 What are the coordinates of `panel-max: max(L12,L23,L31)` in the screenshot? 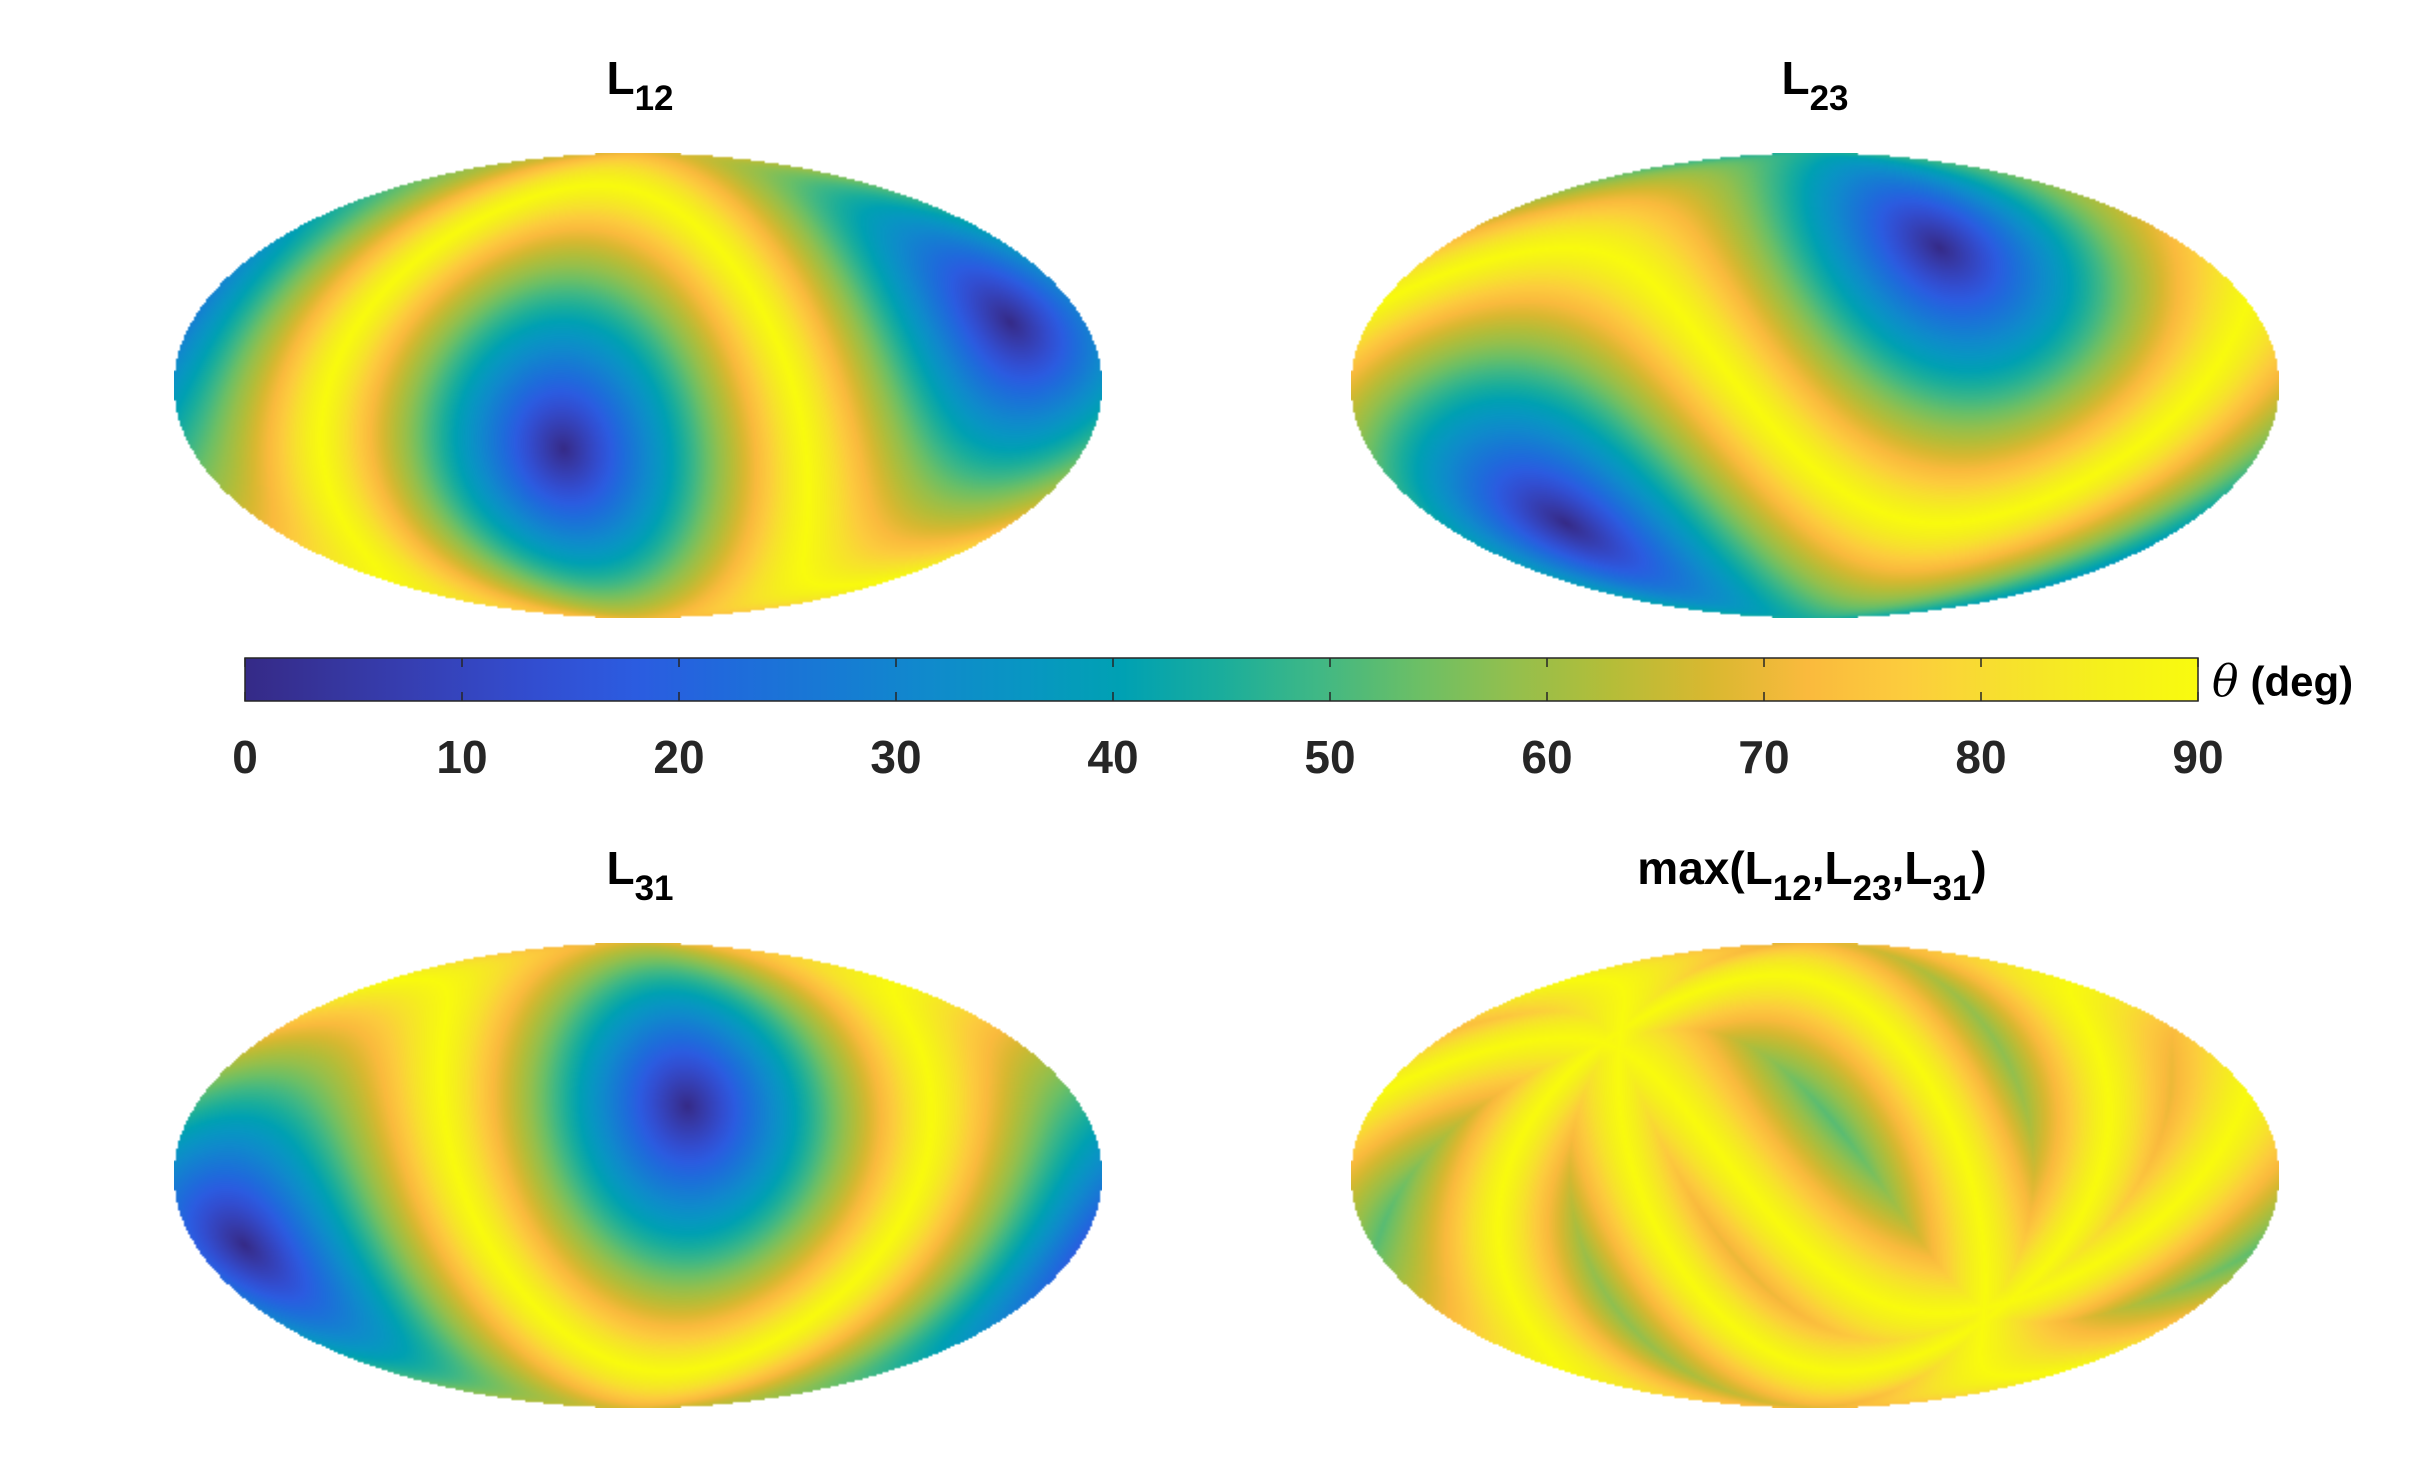 It's located at (1815, 1125).